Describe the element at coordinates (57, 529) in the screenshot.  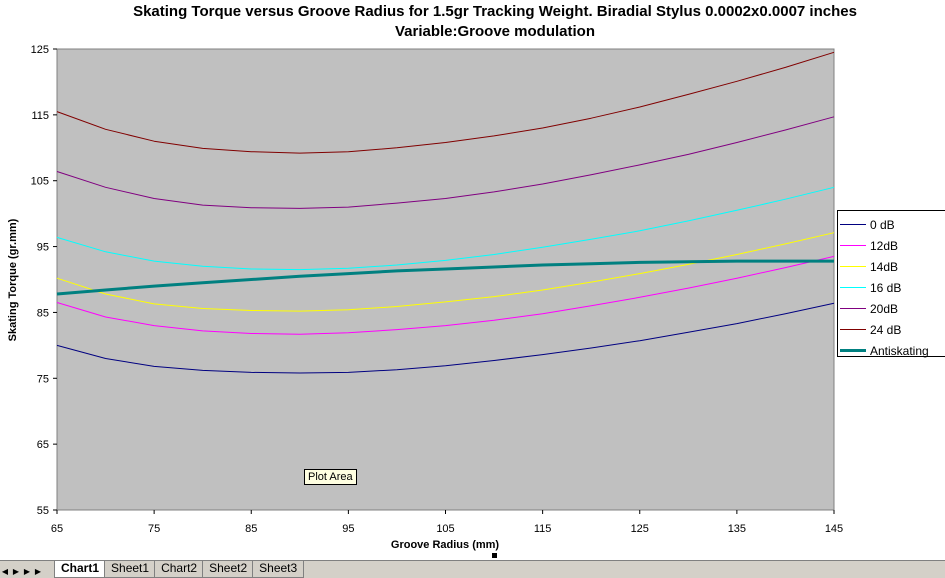
I see `x-tick-label: 65` at that location.